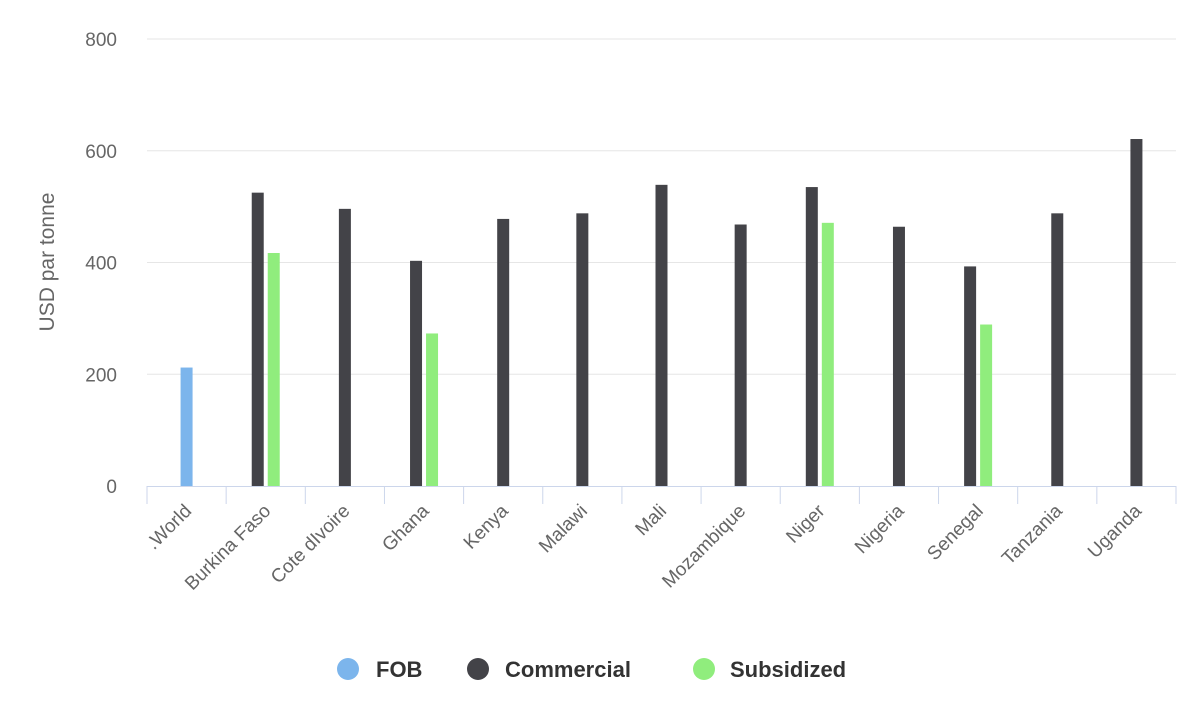 This screenshot has height=703, width=1193. What do you see at coordinates (486, 526) in the screenshot?
I see `x-tick-label: Kenya` at bounding box center [486, 526].